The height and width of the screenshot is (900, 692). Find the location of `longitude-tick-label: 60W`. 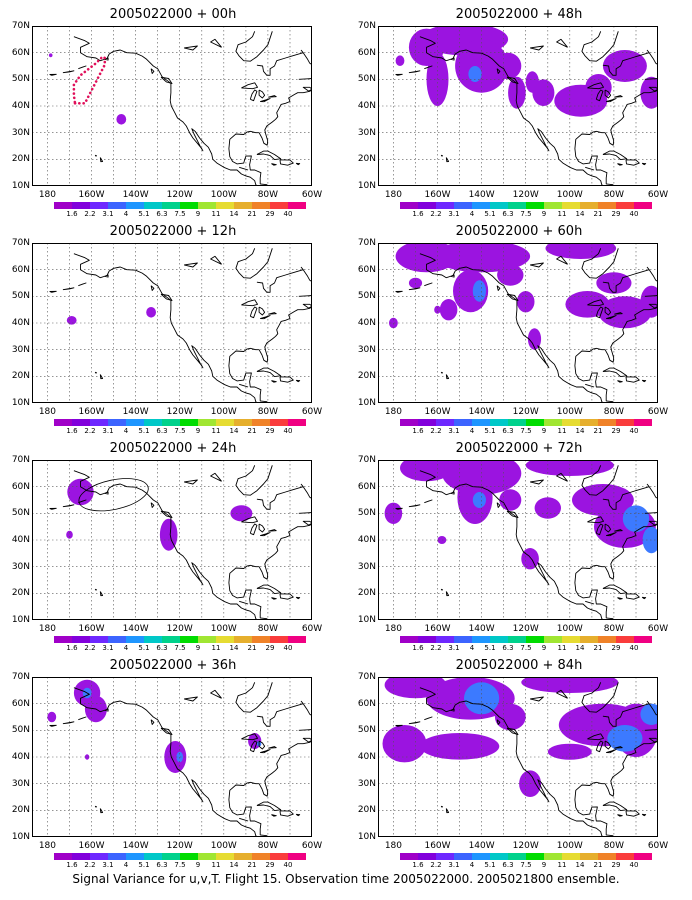

longitude-tick-label: 60W is located at coordinates (312, 195).